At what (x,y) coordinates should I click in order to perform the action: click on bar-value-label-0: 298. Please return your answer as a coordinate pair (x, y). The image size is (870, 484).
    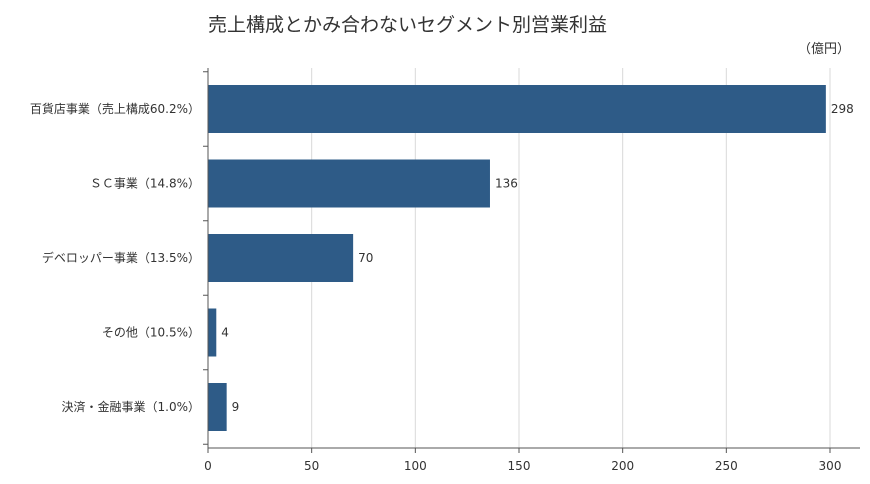
    Looking at the image, I should click on (842, 109).